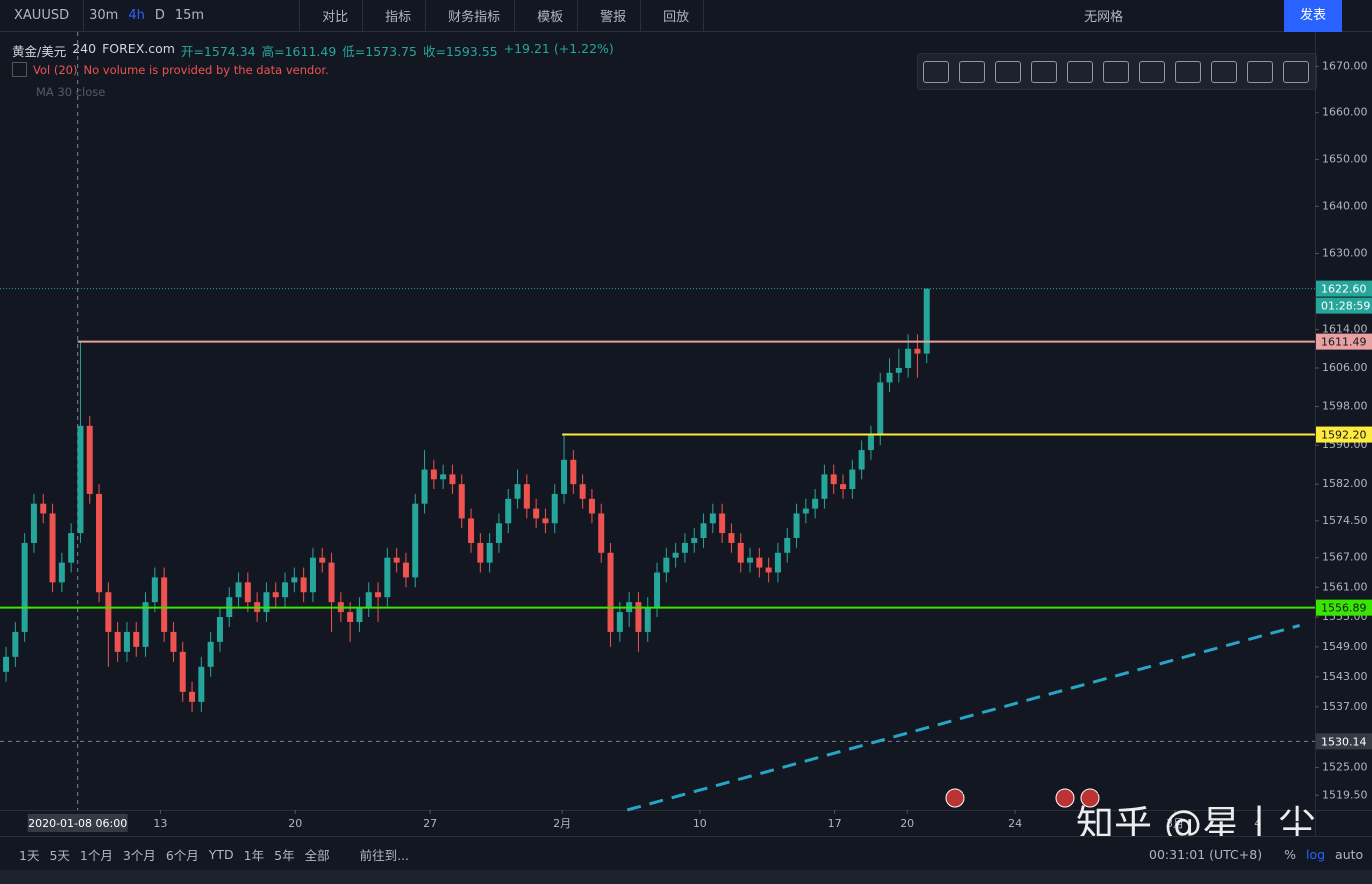 The image size is (1372, 884). What do you see at coordinates (1344, 435) in the screenshot?
I see `price-label: 1592.20` at bounding box center [1344, 435].